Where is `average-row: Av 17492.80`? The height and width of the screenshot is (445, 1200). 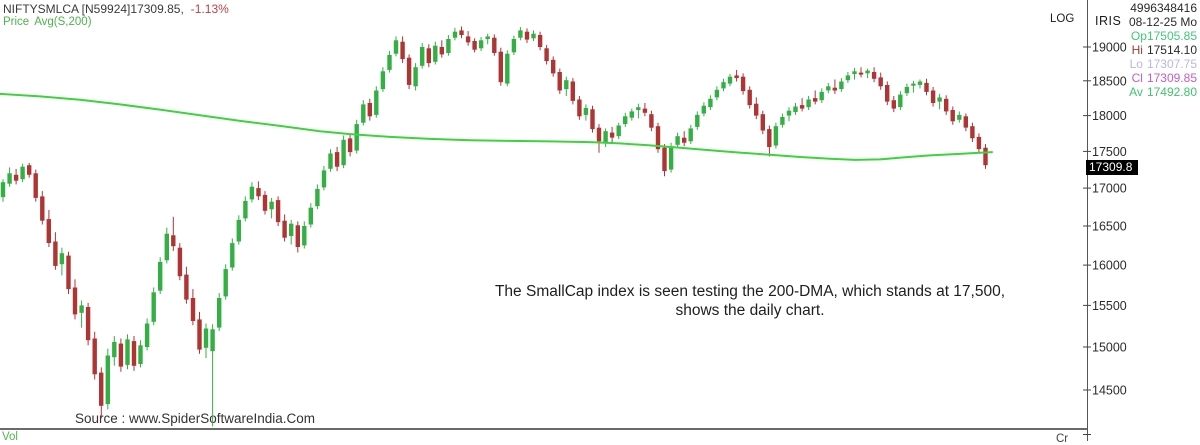
average-row: Av 17492.80 is located at coordinates (1163, 92).